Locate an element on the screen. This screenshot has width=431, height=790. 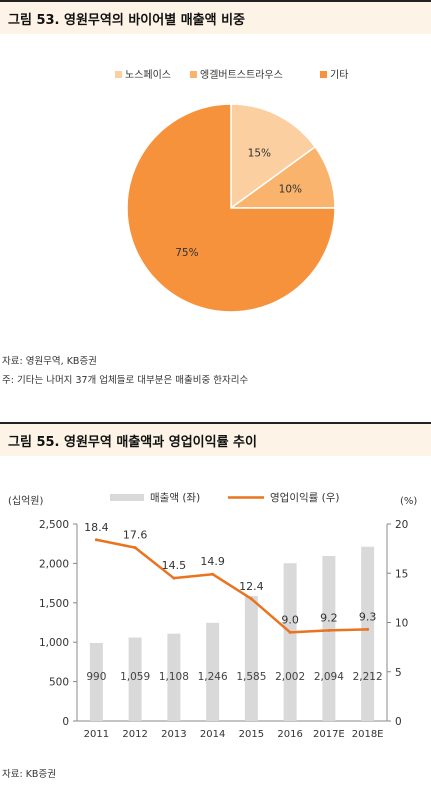
figure1-header: 그림 53. 영원무역의 바이어별 매출액 비중 is located at coordinates (215, 17).